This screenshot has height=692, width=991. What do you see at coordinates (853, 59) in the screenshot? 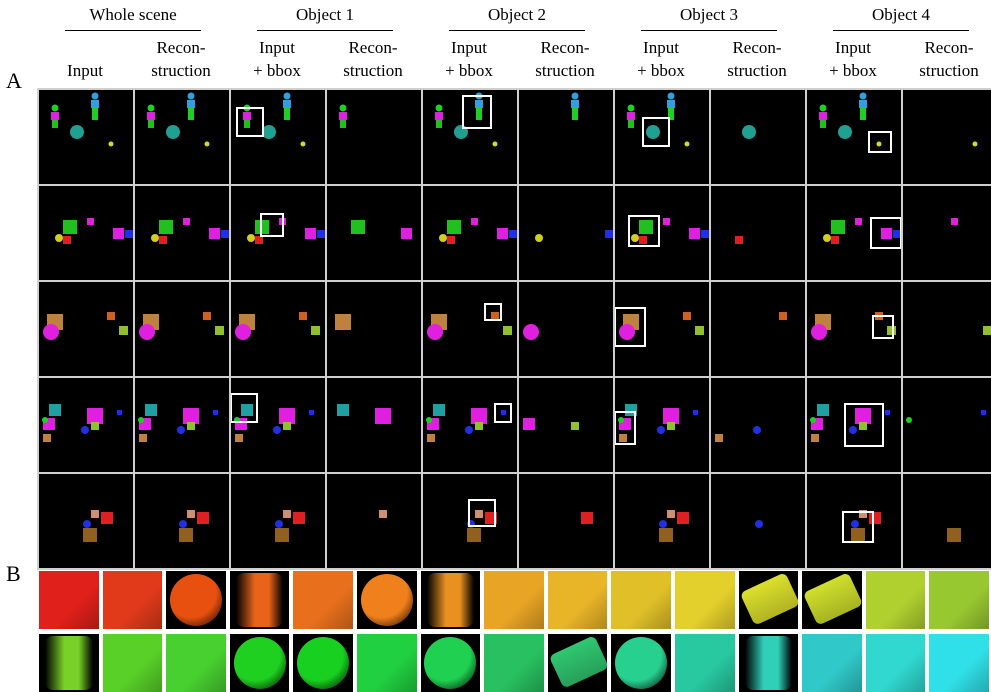
I see `column-subheader: Input + bbox` at bounding box center [853, 59].